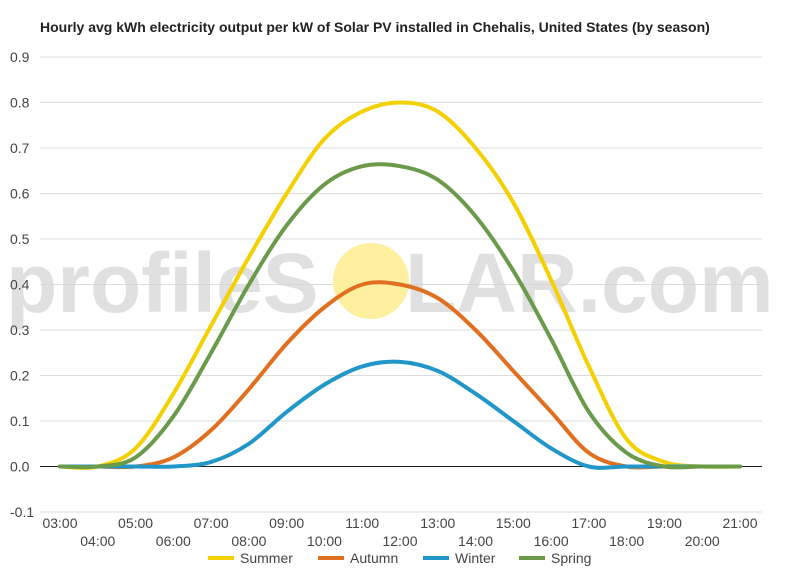  What do you see at coordinates (702, 541) in the screenshot?
I see `x-tick-label: 20:00` at bounding box center [702, 541].